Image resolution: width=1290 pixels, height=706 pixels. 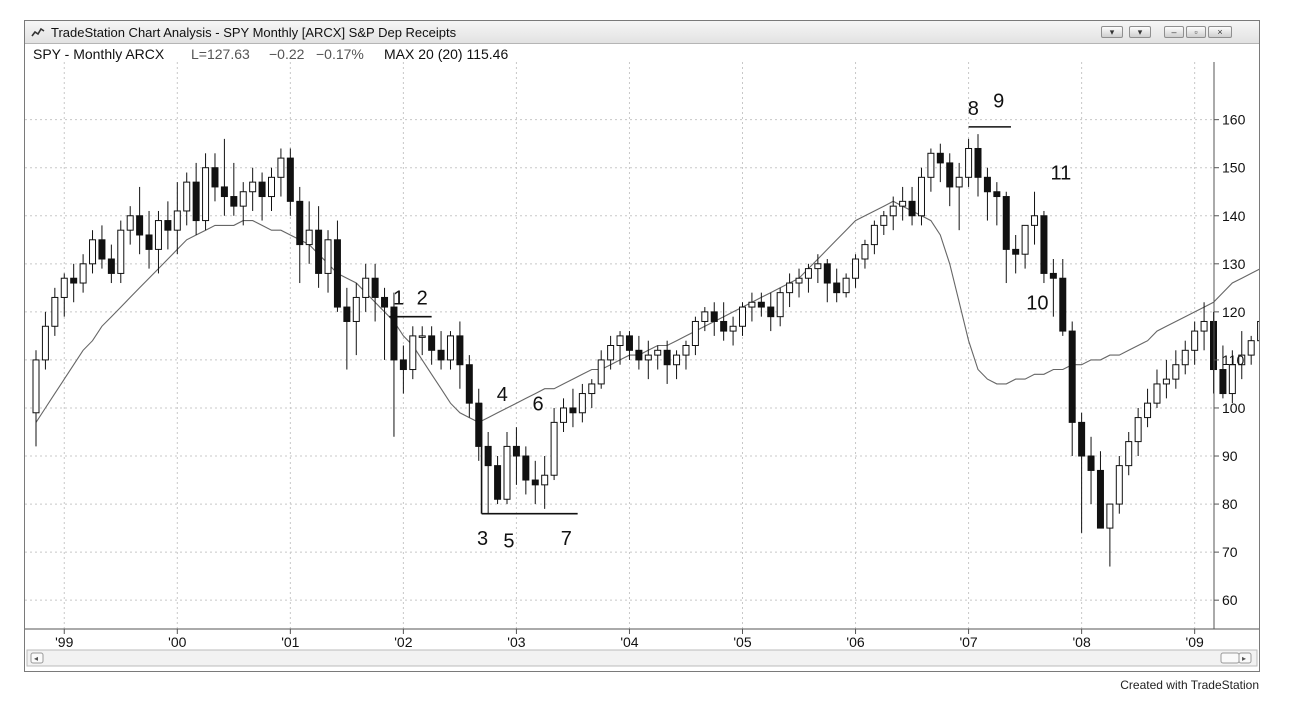 What do you see at coordinates (1234, 264) in the screenshot?
I see `y-tick-label: 130` at bounding box center [1234, 264].